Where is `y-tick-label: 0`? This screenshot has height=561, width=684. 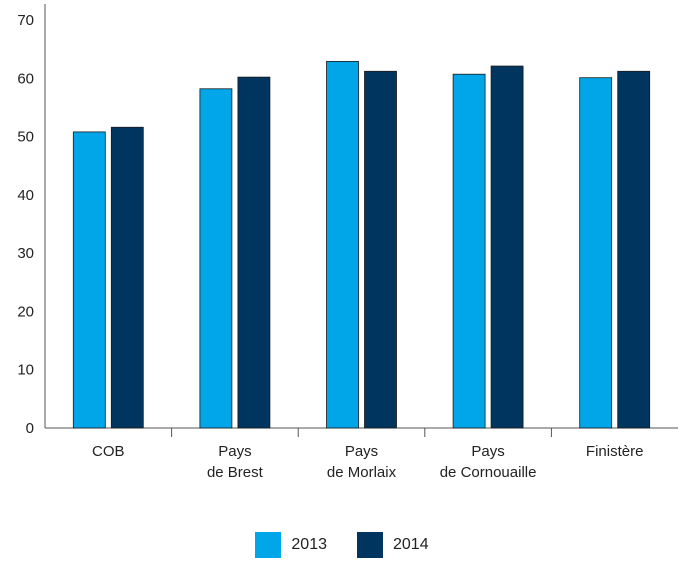
y-tick-label: 0 is located at coordinates (30, 428).